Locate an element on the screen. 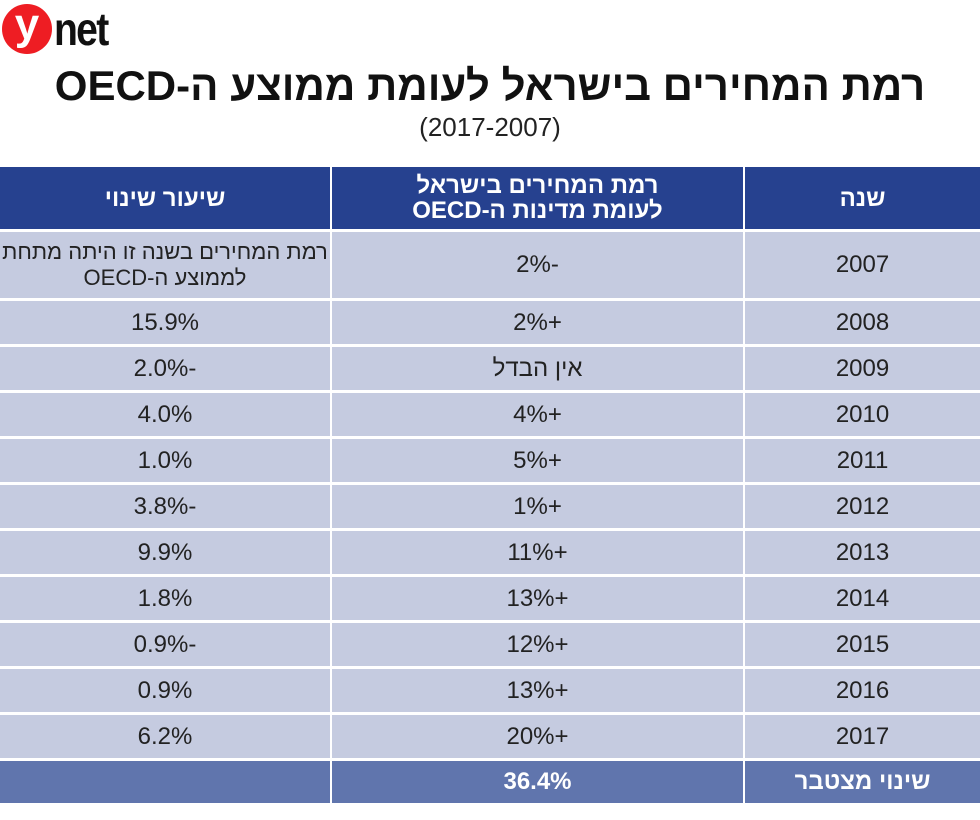 The height and width of the screenshot is (820, 980). year-cell: 2013 is located at coordinates (862, 552).